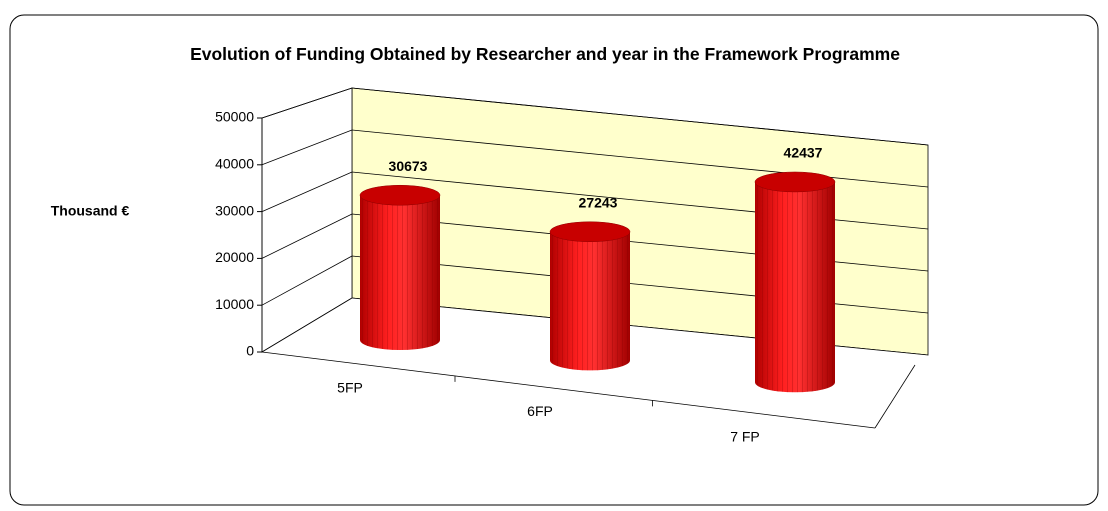 The image size is (1108, 511). Describe the element at coordinates (234, 304) in the screenshot. I see `y-tick-label: 10000` at that location.